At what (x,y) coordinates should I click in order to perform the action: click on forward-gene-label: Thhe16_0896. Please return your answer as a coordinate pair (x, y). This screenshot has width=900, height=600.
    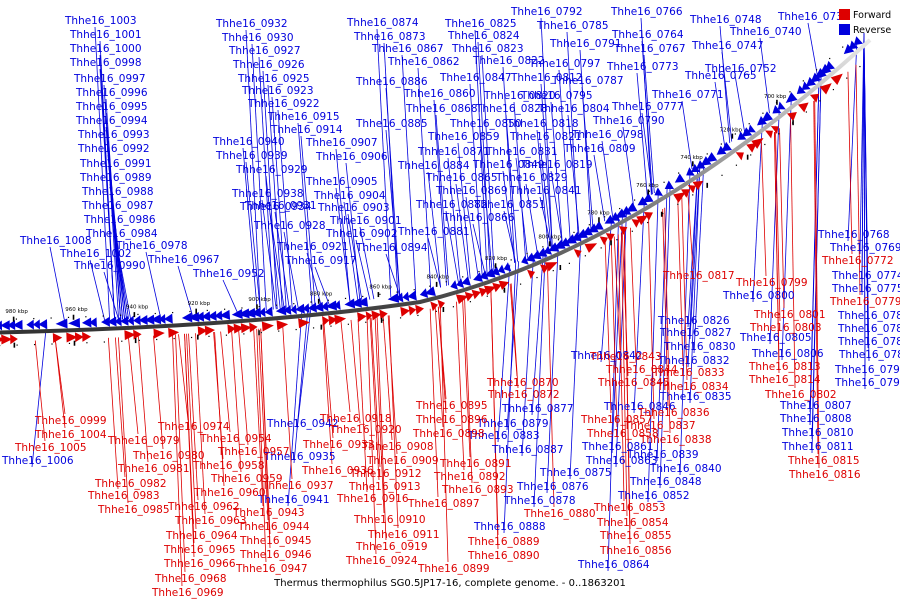
    Looking at the image, I should click on (451, 420).